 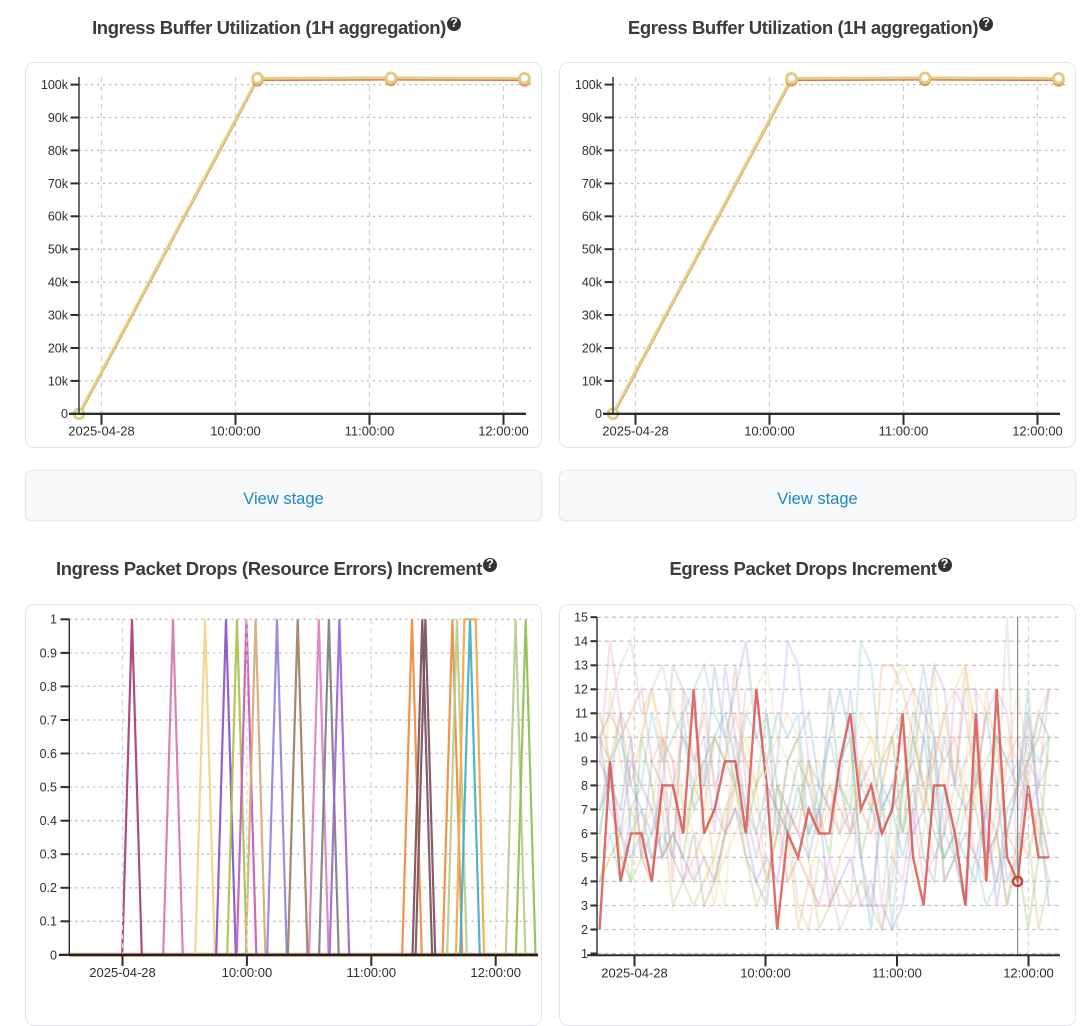 What do you see at coordinates (48, 788) in the screenshot?
I see `svg-text: 0.5` at bounding box center [48, 788].